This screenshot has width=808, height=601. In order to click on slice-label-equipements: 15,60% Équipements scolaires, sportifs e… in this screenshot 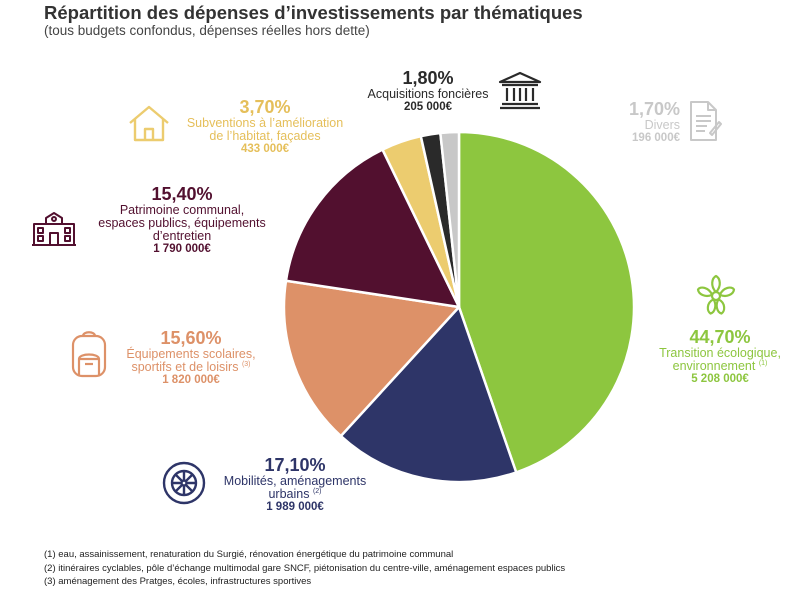, I will do `click(191, 357)`.